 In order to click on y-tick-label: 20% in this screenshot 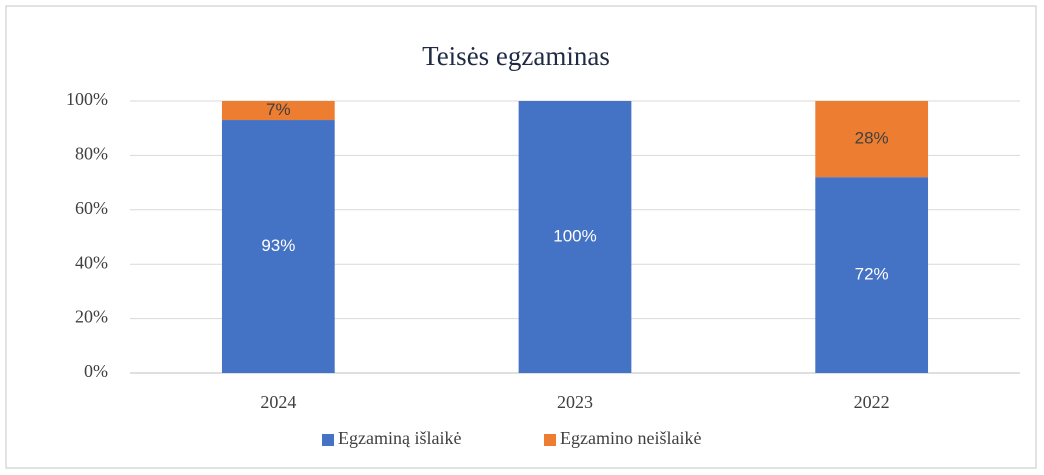, I will do `click(91, 317)`.